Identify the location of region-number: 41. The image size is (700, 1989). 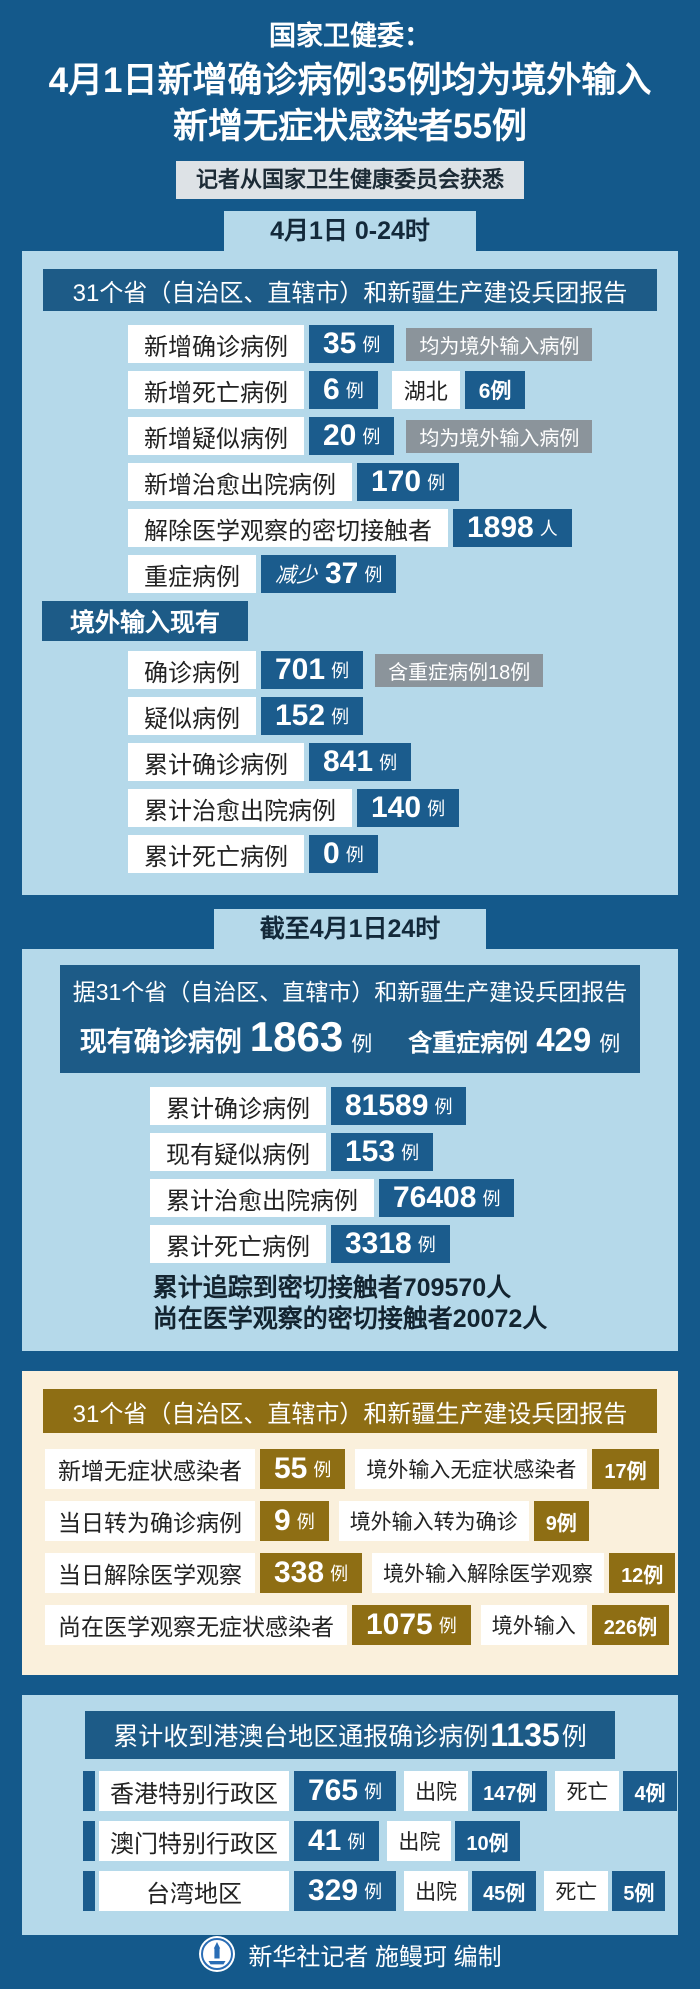
(325, 1840).